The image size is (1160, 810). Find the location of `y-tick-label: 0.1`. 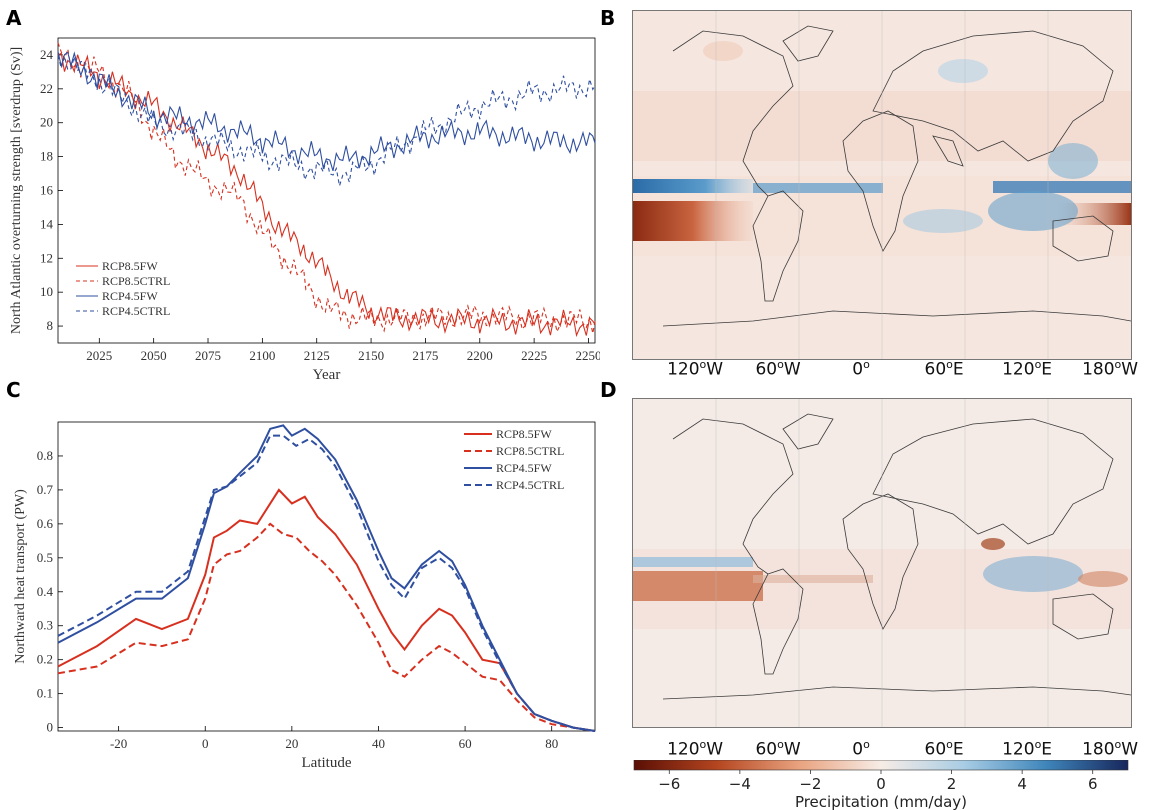

y-tick-label: 0.1 is located at coordinates (45, 693).